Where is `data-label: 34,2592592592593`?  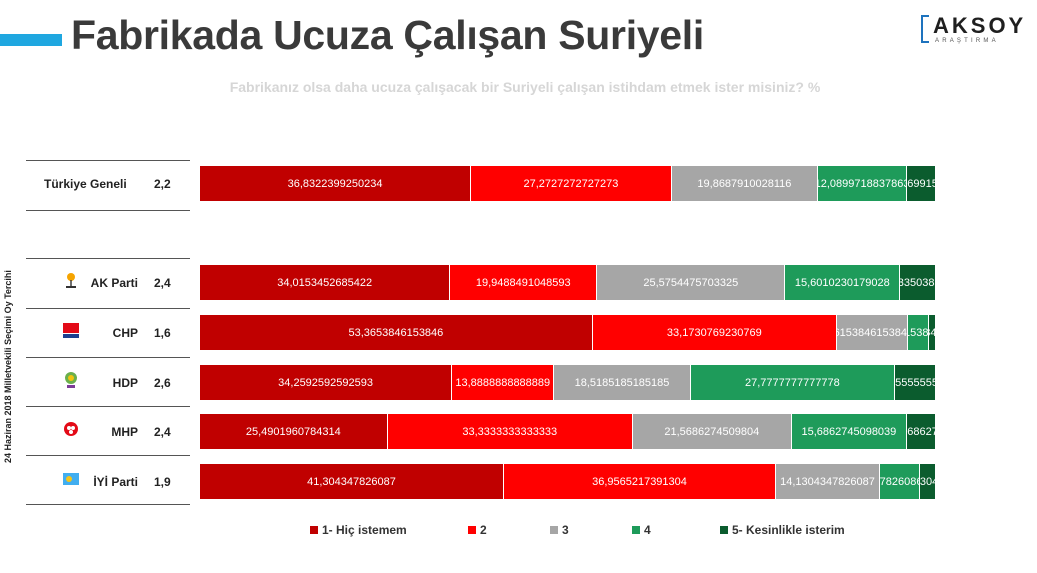 data-label: 34,2592592592593 is located at coordinates (325, 382).